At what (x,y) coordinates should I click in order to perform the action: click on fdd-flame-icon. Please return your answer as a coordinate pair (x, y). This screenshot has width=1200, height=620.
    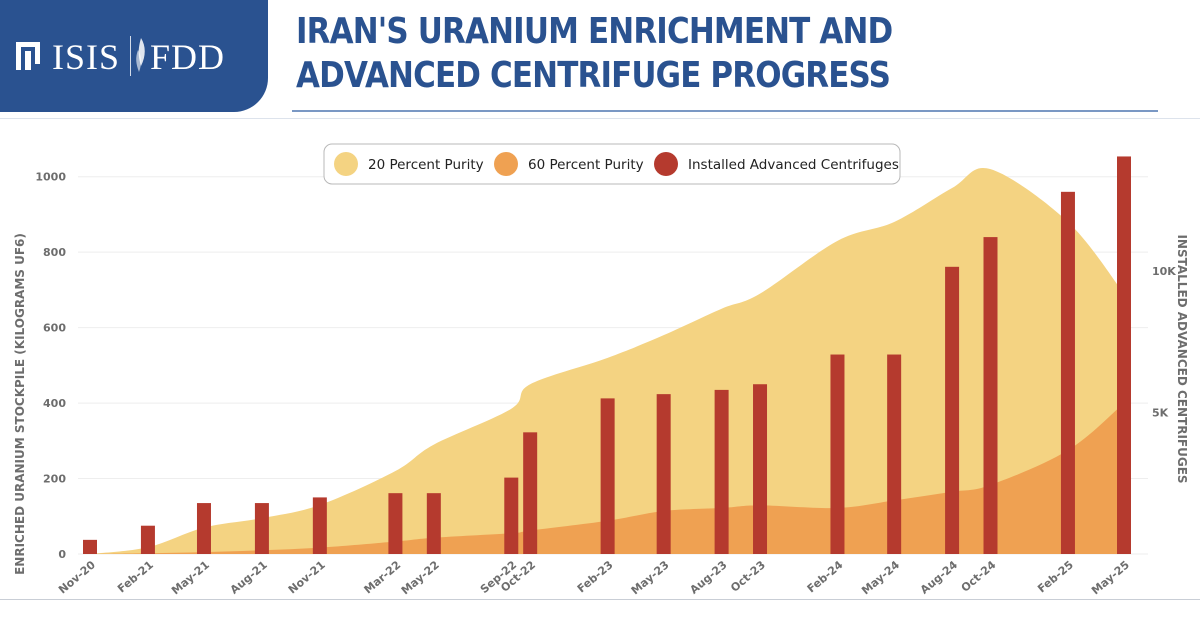
    Looking at the image, I should click on (140, 55).